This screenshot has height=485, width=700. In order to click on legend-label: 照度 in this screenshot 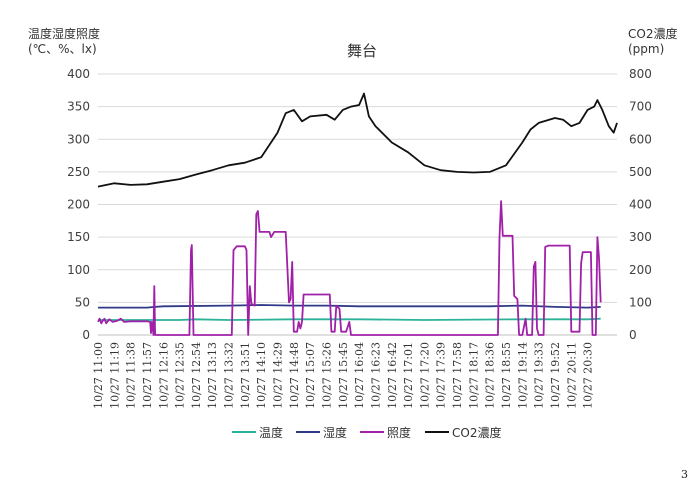, I will do `click(399, 432)`.